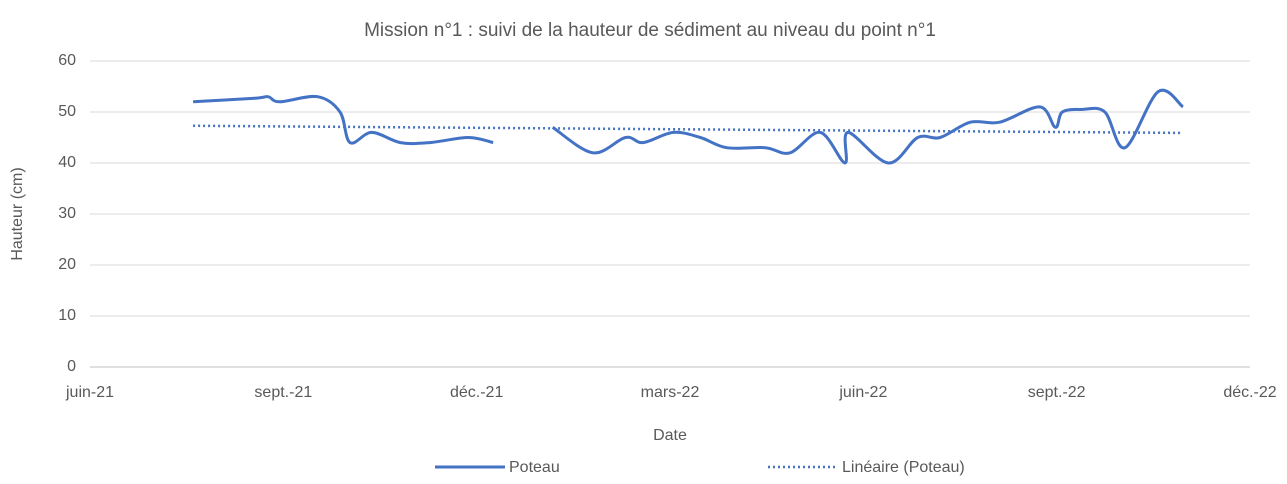 The image size is (1287, 484). What do you see at coordinates (67, 111) in the screenshot?
I see `y-tick-label: 50` at bounding box center [67, 111].